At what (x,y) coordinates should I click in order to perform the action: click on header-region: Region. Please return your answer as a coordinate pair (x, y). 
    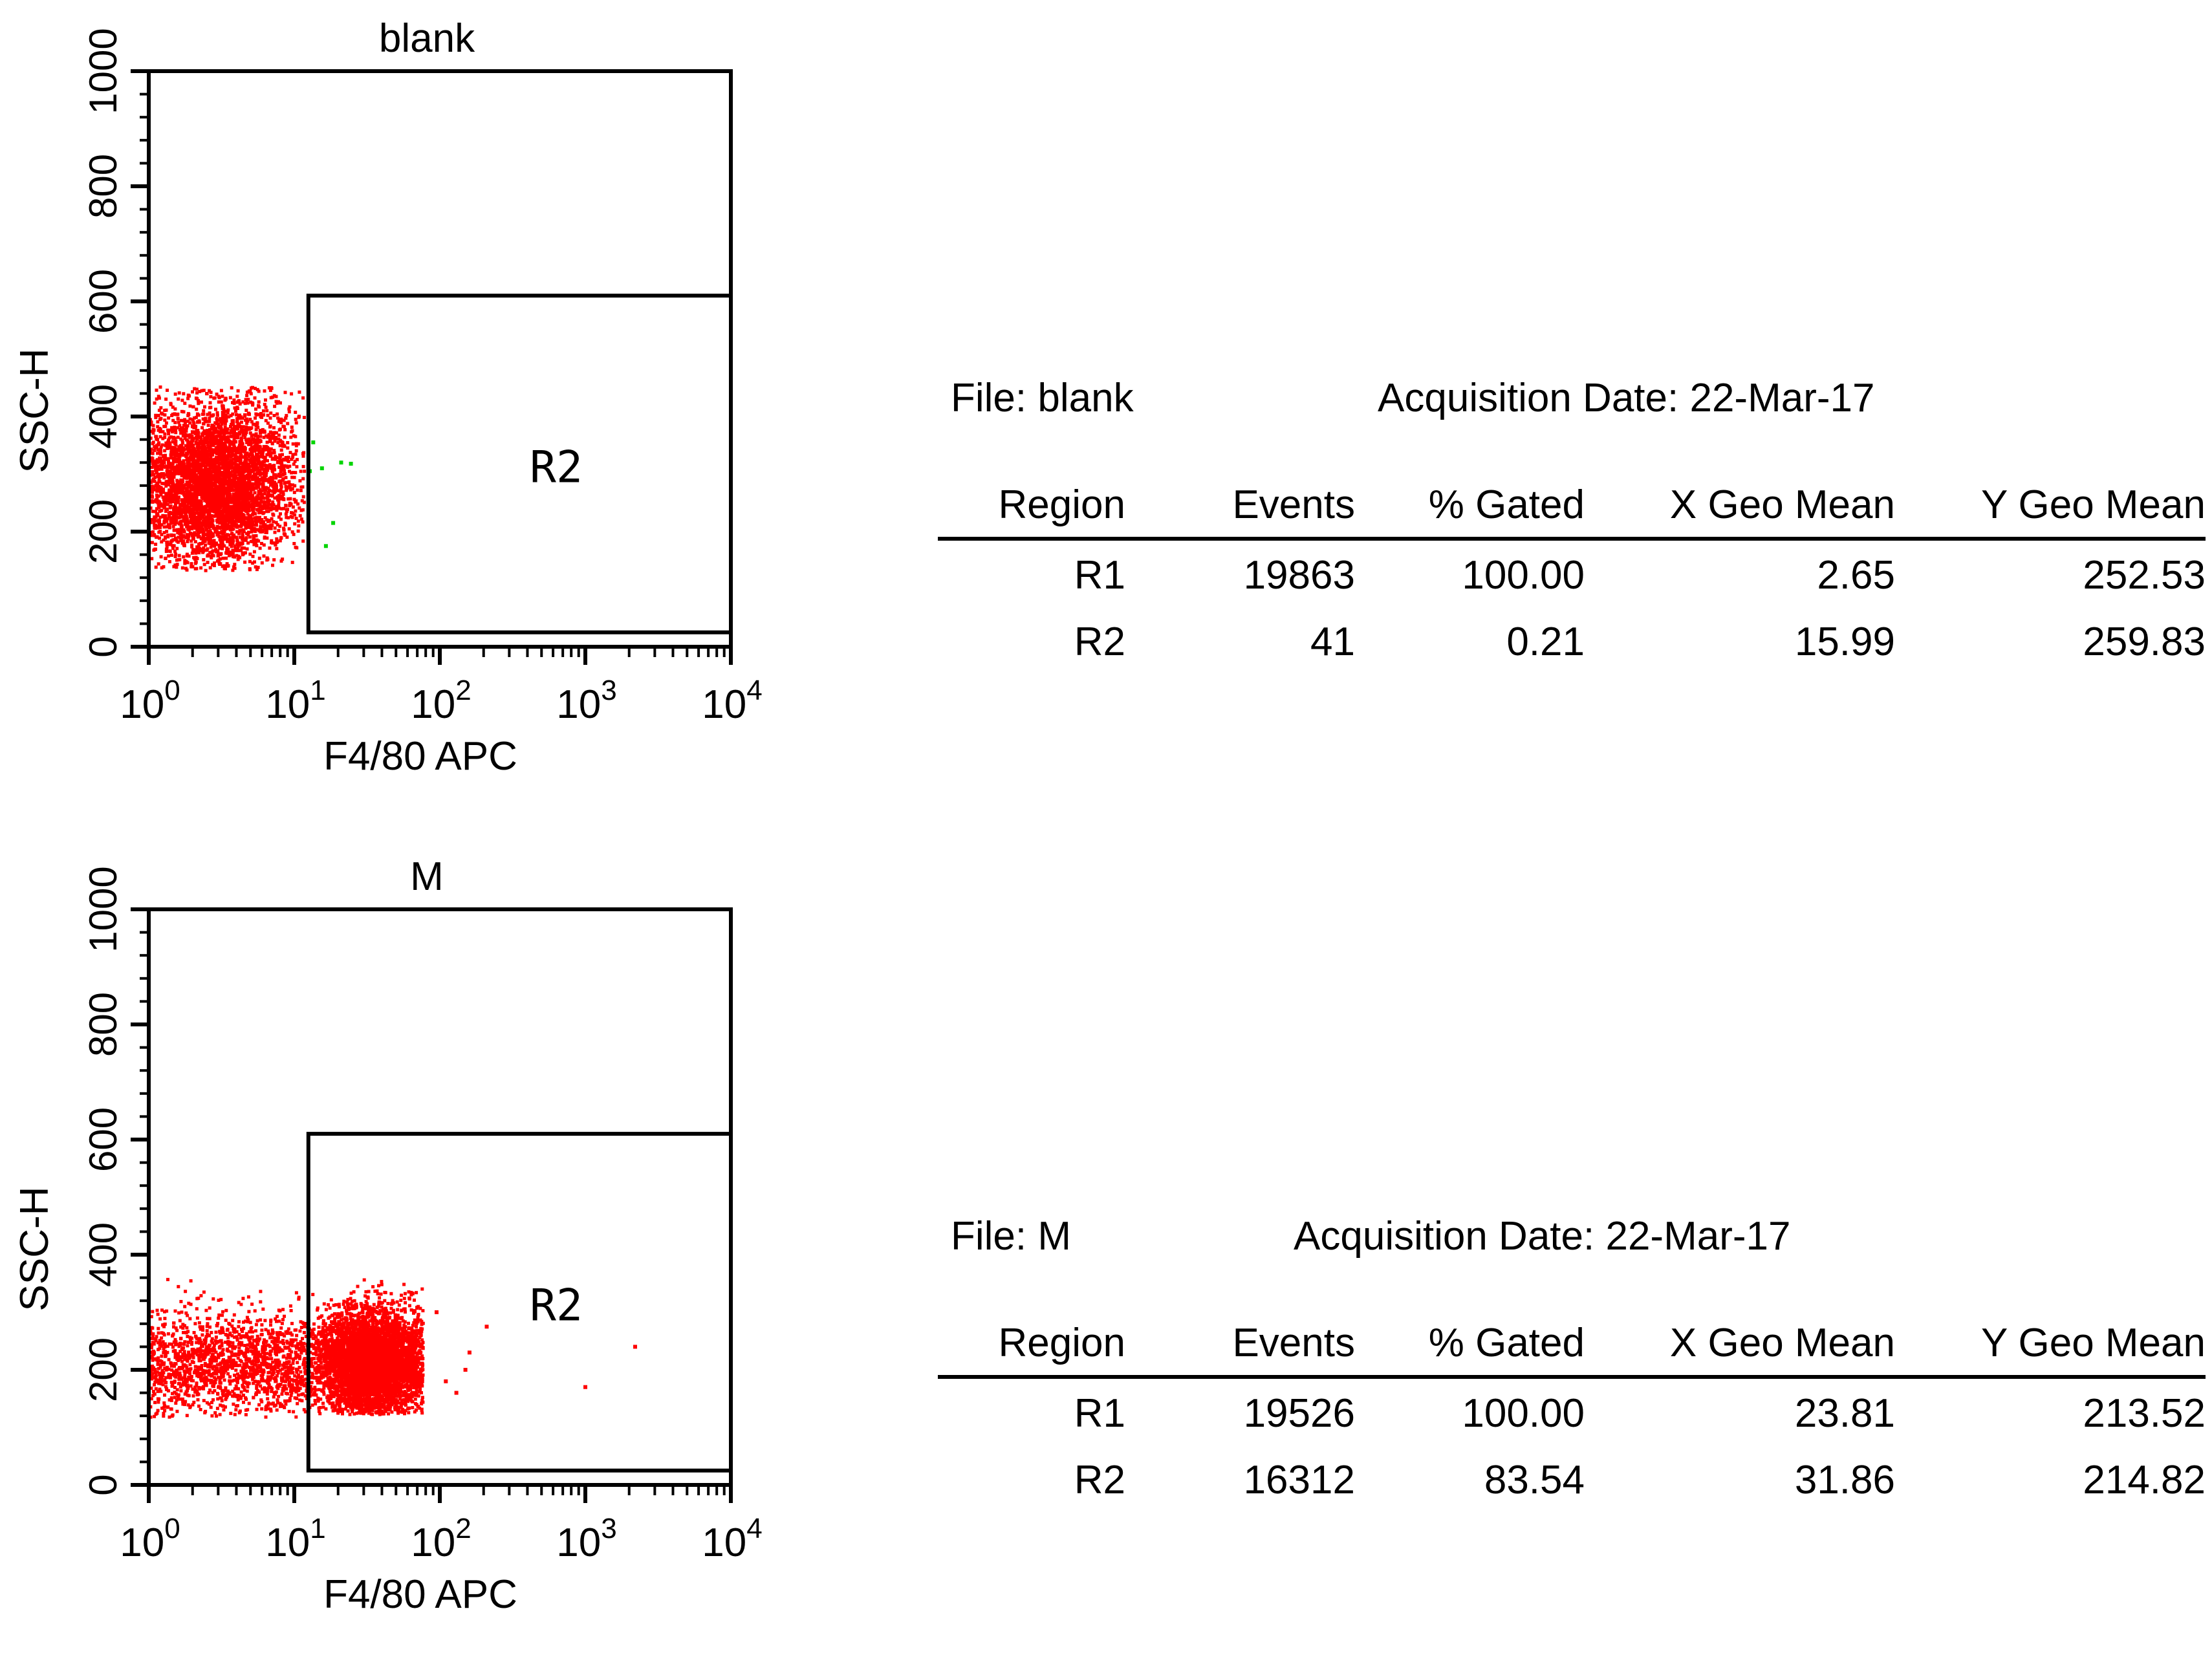
    Looking at the image, I should click on (1061, 504).